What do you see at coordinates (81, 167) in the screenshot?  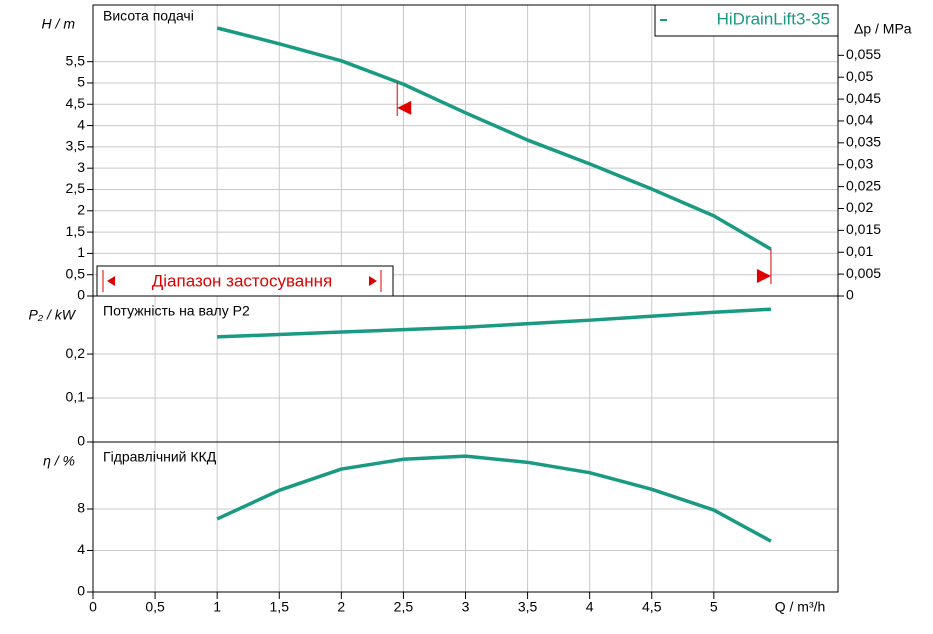 I see `y-tick-label: 3` at bounding box center [81, 167].